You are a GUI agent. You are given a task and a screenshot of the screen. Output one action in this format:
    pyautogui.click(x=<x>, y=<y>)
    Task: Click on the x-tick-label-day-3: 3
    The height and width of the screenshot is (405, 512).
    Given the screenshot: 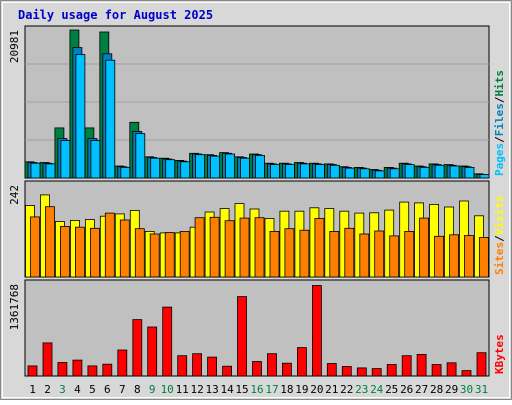 What is the action you would take?
    pyautogui.click(x=62, y=389)
    